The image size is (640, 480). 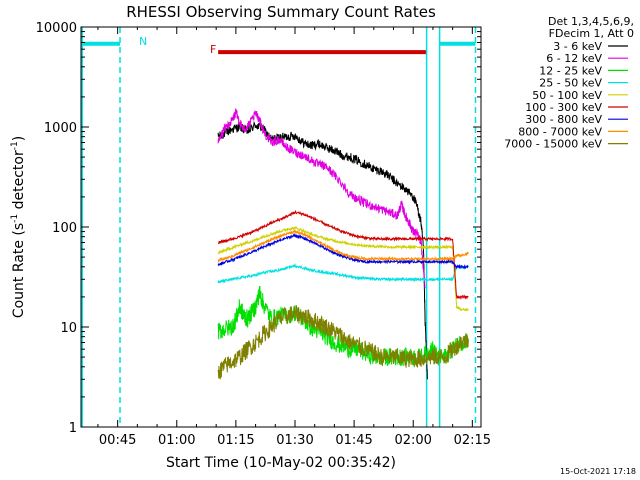 What do you see at coordinates (412, 440) in the screenshot?
I see `x-tick-label-5: 02:00` at bounding box center [412, 440].